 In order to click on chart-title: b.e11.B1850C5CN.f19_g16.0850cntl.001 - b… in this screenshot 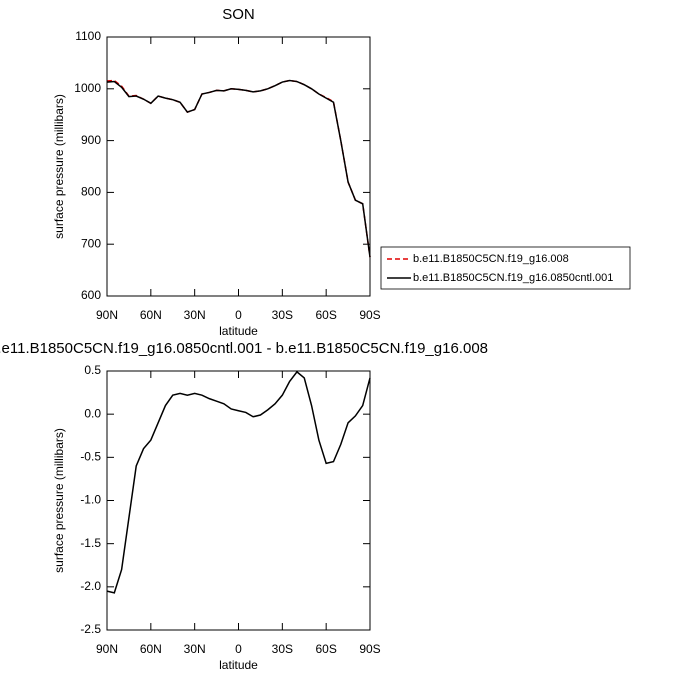, I will do `click(244, 348)`.